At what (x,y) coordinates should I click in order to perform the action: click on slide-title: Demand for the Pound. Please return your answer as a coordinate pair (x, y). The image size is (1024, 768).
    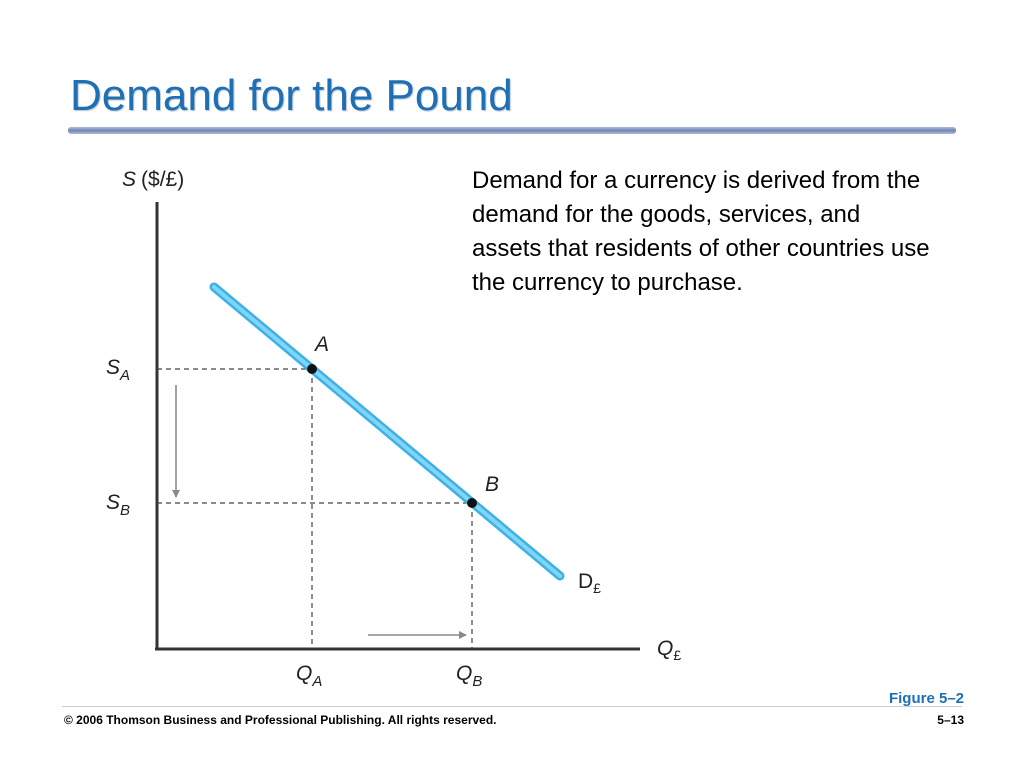
    Looking at the image, I should click on (291, 95).